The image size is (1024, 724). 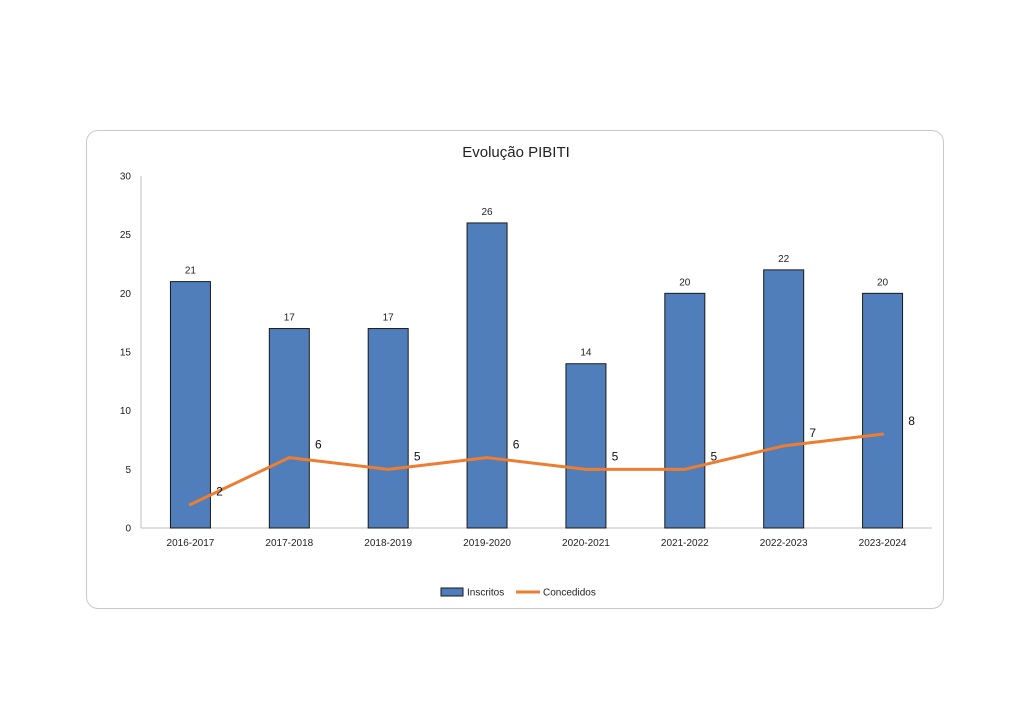 I want to click on x-tick-label: 2021-2022, so click(x=685, y=543).